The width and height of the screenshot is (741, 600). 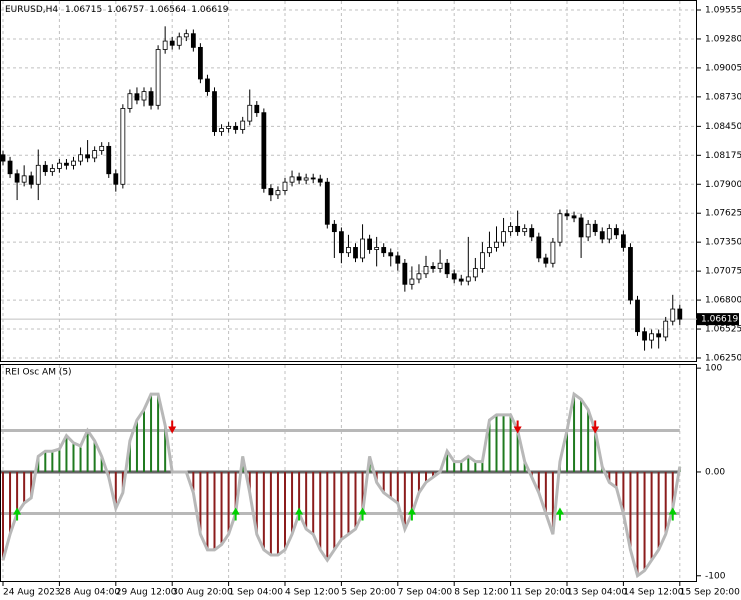 I want to click on last-open: 1.06715, so click(x=83, y=10).